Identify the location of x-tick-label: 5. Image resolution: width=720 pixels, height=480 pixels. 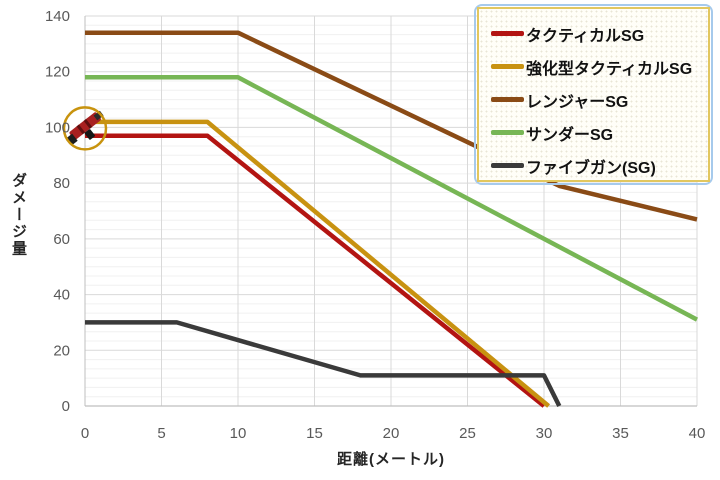
(161, 433).